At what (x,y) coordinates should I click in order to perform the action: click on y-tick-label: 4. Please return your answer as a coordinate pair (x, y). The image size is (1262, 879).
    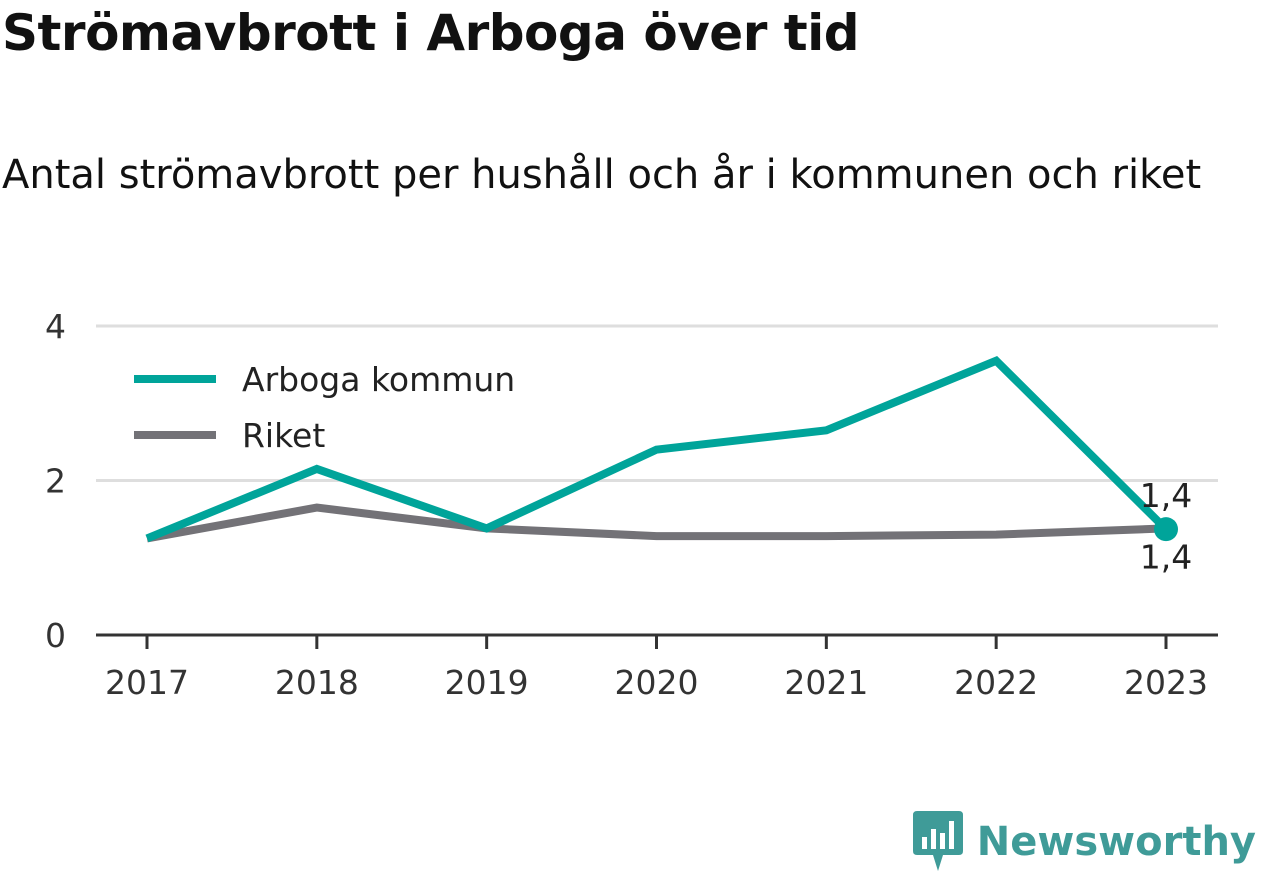
    Looking at the image, I should click on (55, 326).